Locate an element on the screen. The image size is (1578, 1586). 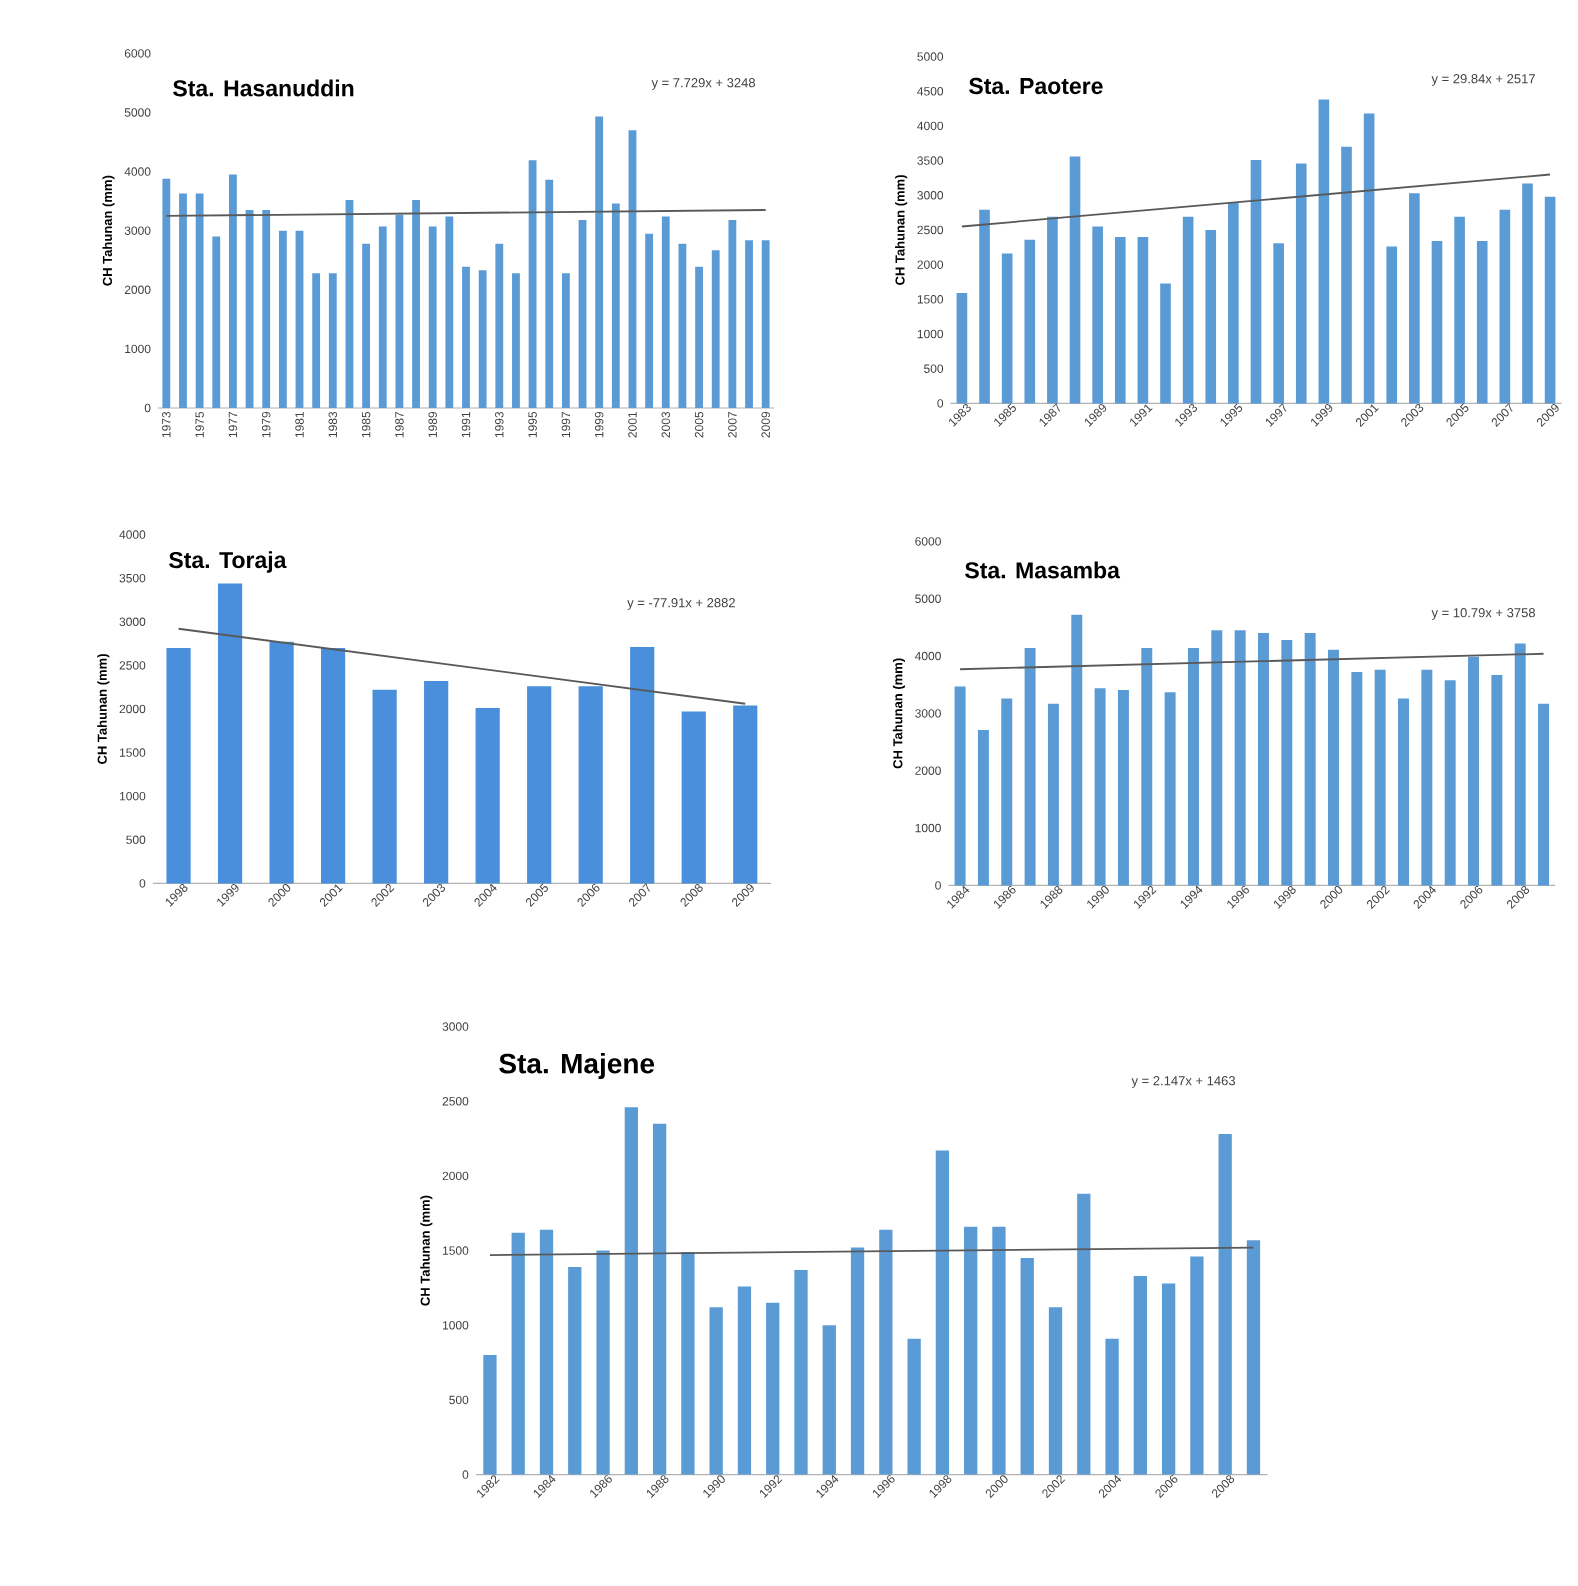
text: Sta. Masamba is located at coordinates (1043, 570).